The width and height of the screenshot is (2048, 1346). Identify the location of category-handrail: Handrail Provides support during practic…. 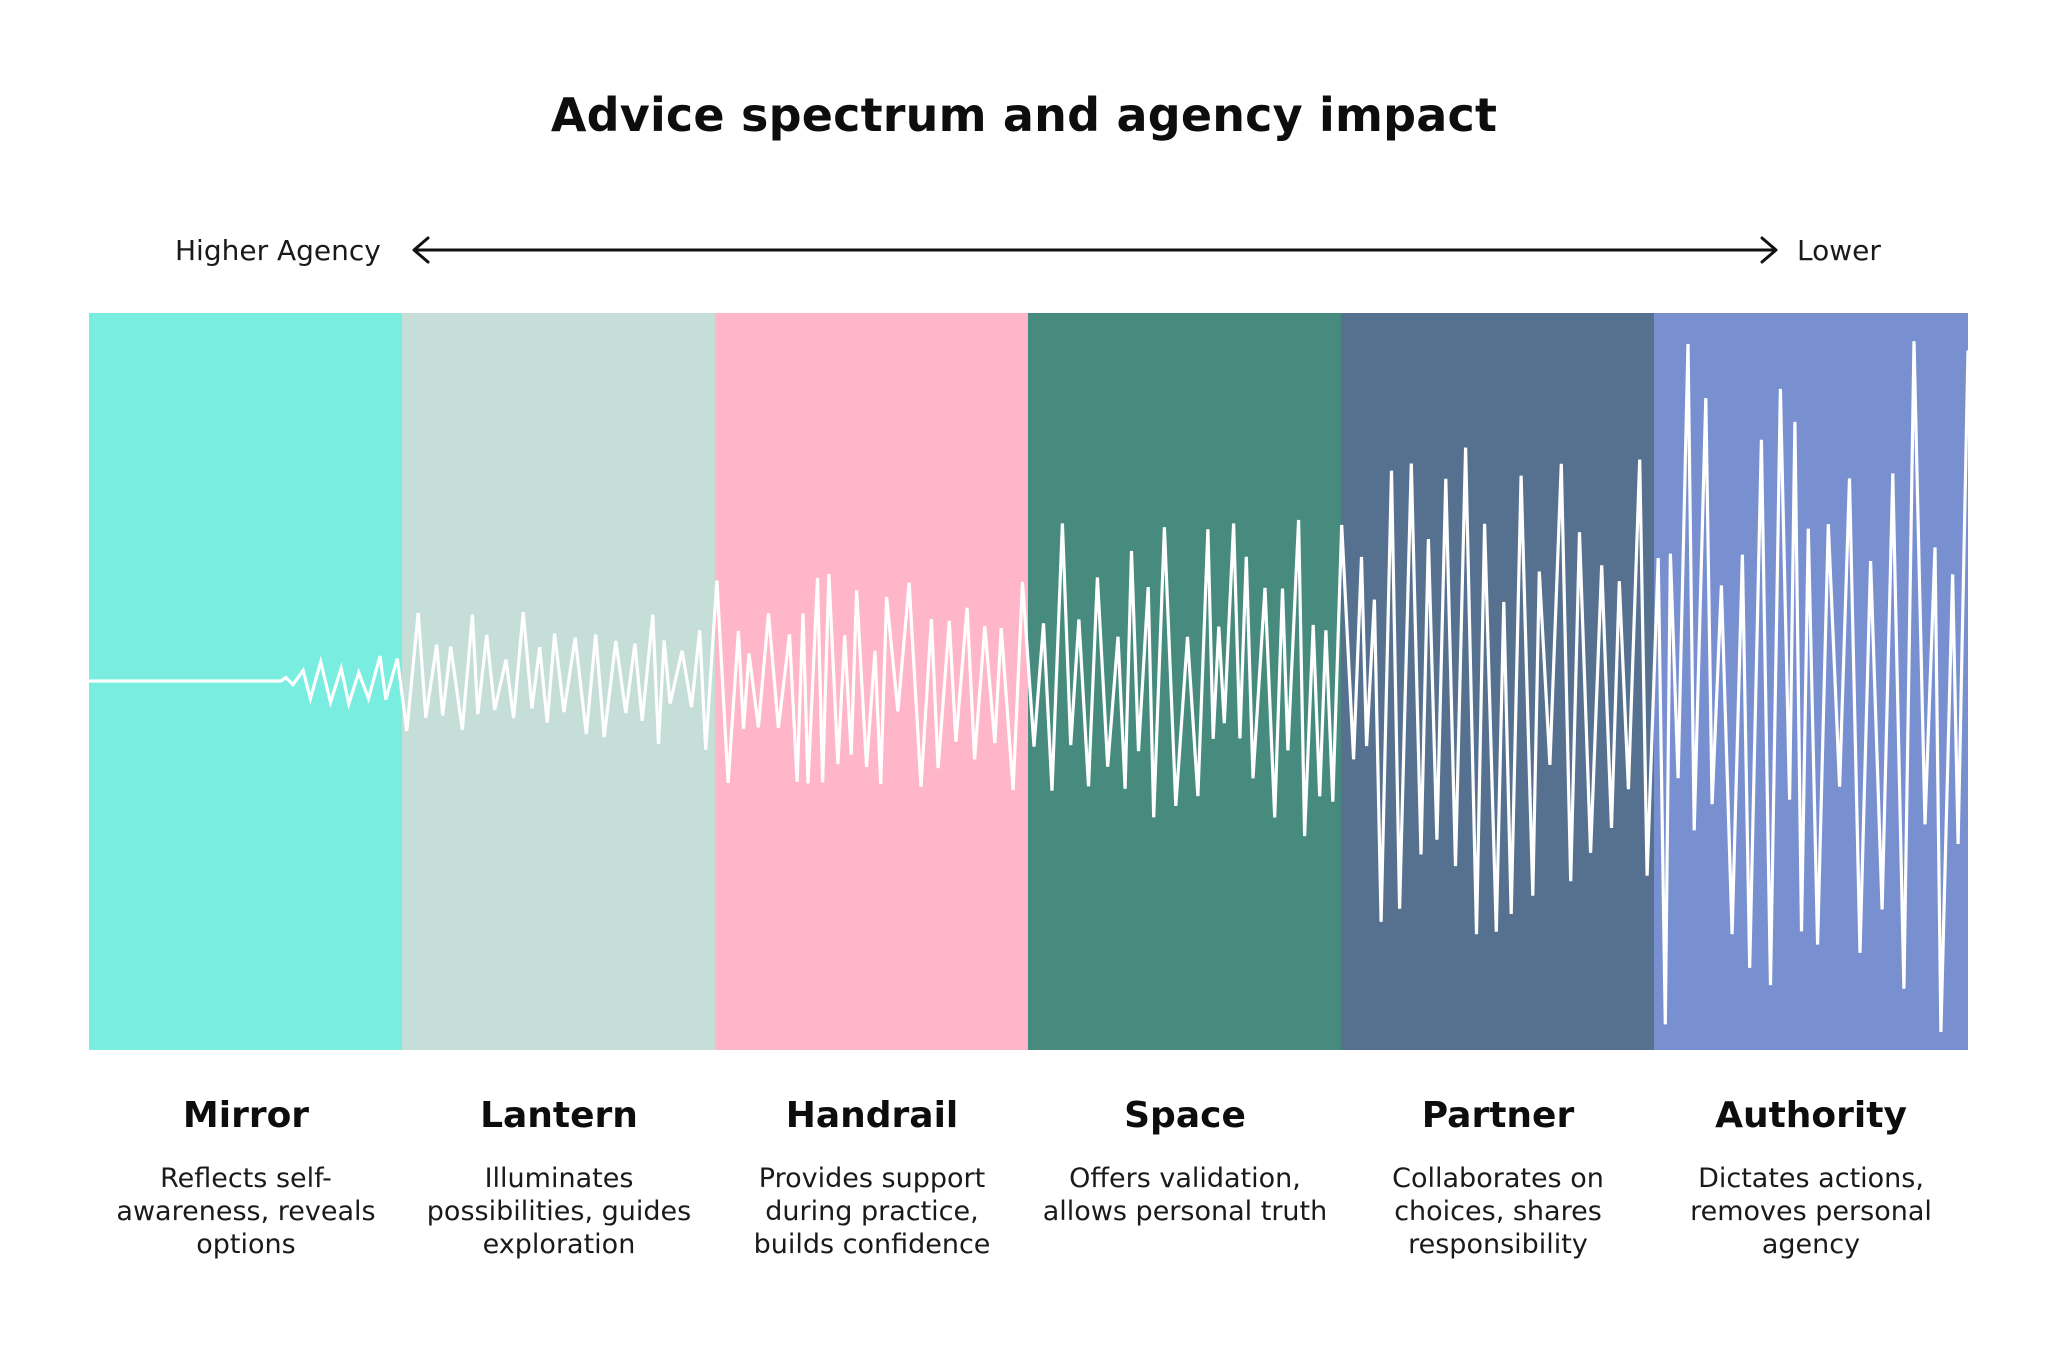
(872, 1178).